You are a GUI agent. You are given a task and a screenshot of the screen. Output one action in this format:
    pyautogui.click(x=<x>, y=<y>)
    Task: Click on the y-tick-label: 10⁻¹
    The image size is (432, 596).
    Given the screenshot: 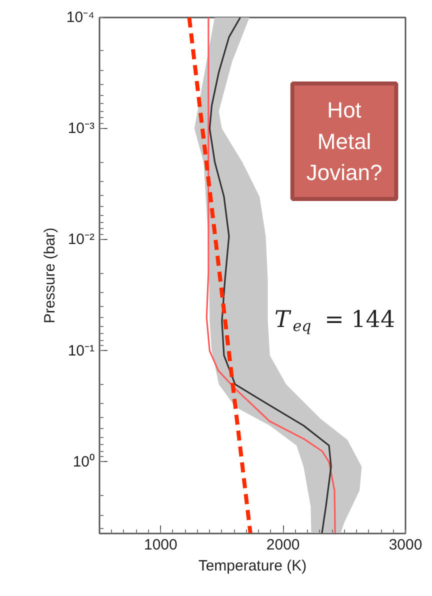 What is the action you would take?
    pyautogui.click(x=81, y=351)
    